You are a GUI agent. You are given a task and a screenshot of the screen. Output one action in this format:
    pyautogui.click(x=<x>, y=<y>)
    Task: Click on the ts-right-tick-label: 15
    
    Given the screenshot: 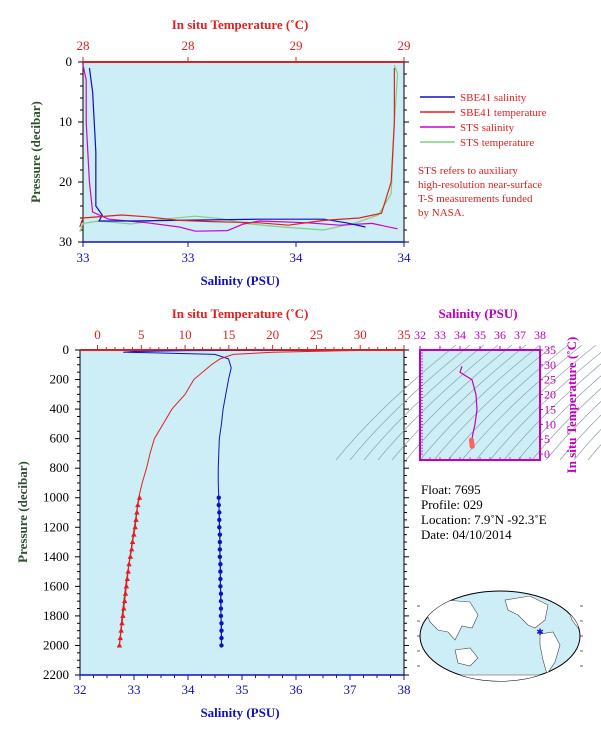 What is the action you would take?
    pyautogui.click(x=550, y=409)
    